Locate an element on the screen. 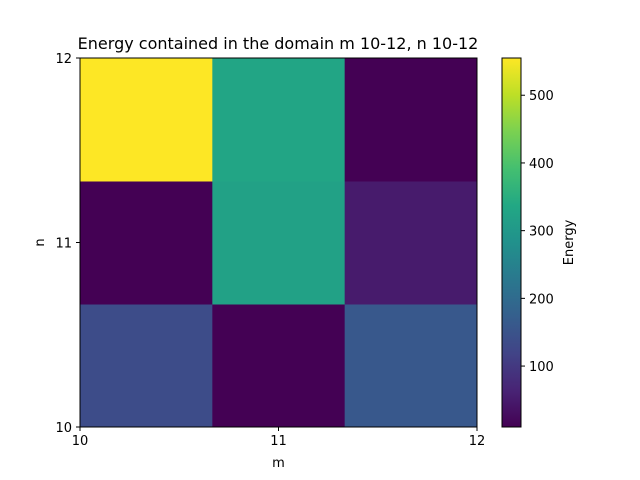  y-tick-label: 12 is located at coordinates (63, 59).